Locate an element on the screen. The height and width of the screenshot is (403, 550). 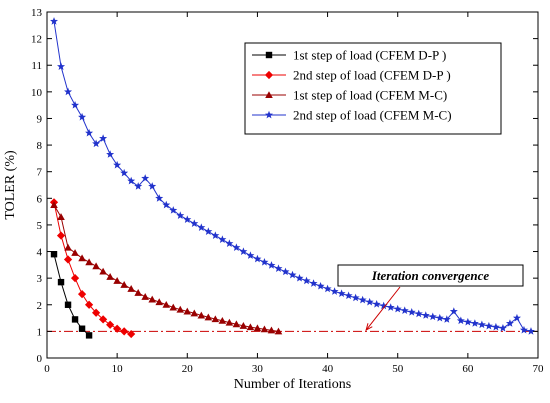
y-axis-title: TOLER (%) is located at coordinates (10, 185).